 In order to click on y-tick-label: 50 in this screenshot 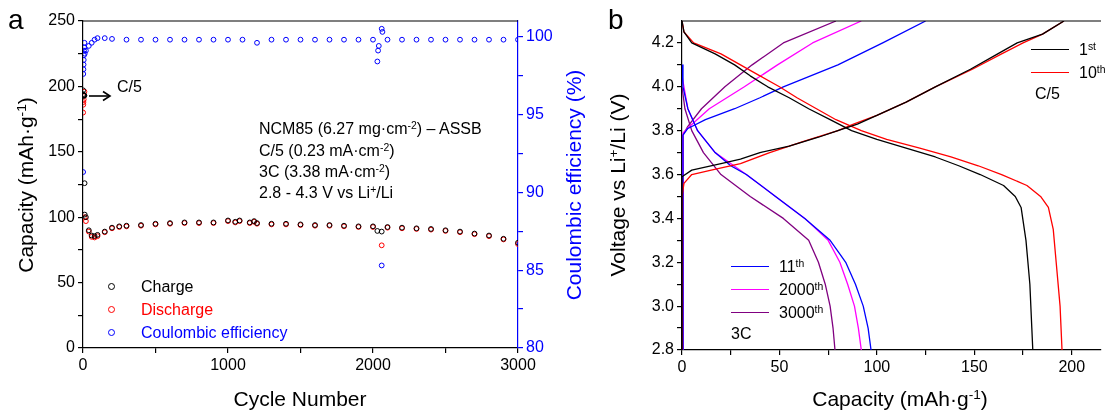, I will do `click(66, 282)`.